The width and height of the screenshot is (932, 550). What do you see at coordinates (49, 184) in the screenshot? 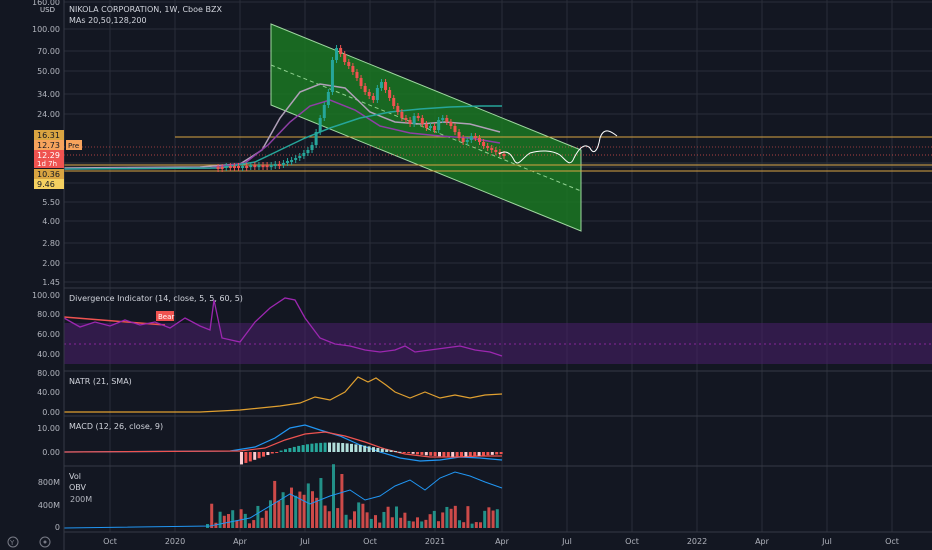
I see `level-b-badge` at bounding box center [49, 184].